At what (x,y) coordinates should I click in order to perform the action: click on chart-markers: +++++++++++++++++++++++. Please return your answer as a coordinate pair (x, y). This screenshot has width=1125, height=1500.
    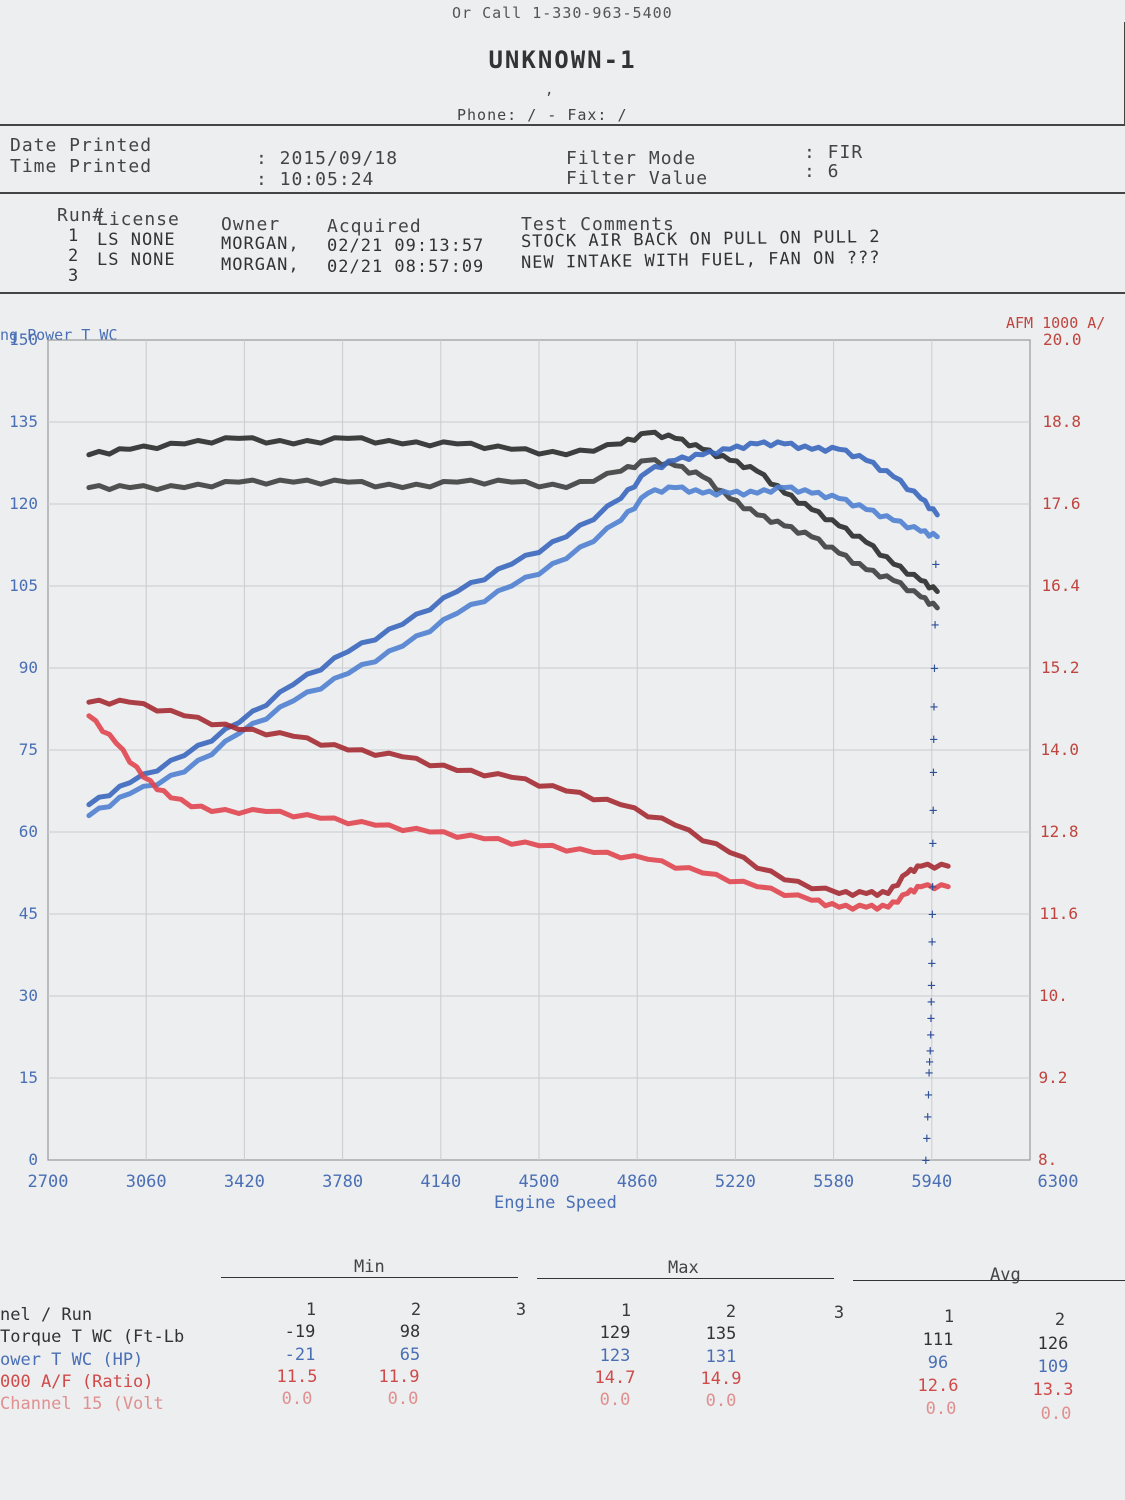
    Looking at the image, I should click on (931, 863).